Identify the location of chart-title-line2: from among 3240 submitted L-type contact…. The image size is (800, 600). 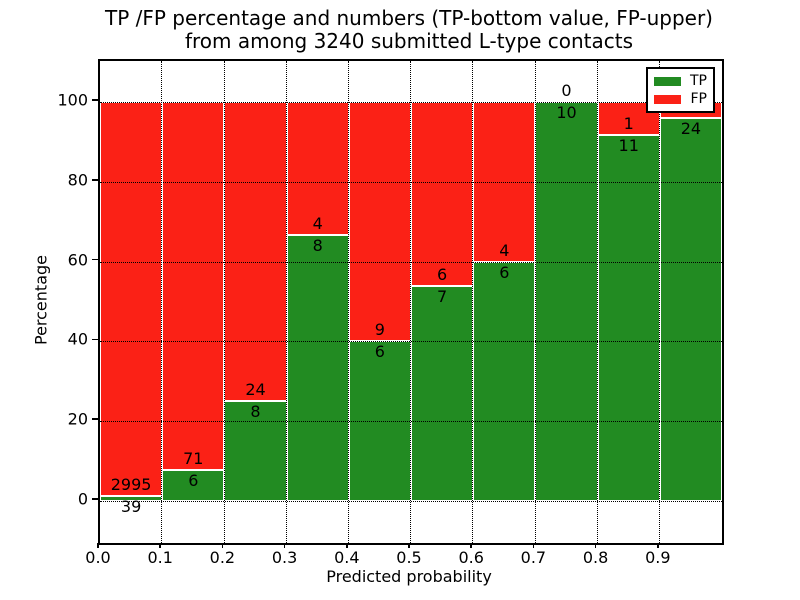
(409, 41).